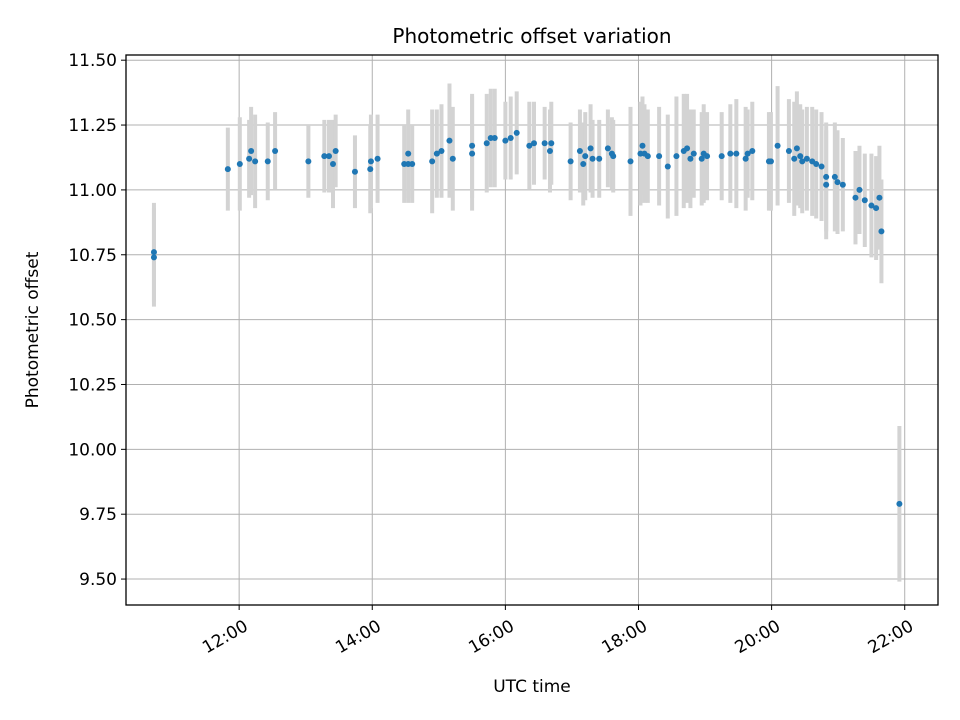 The image size is (960, 720). I want to click on y-tick-label: 10.75, so click(92, 256).